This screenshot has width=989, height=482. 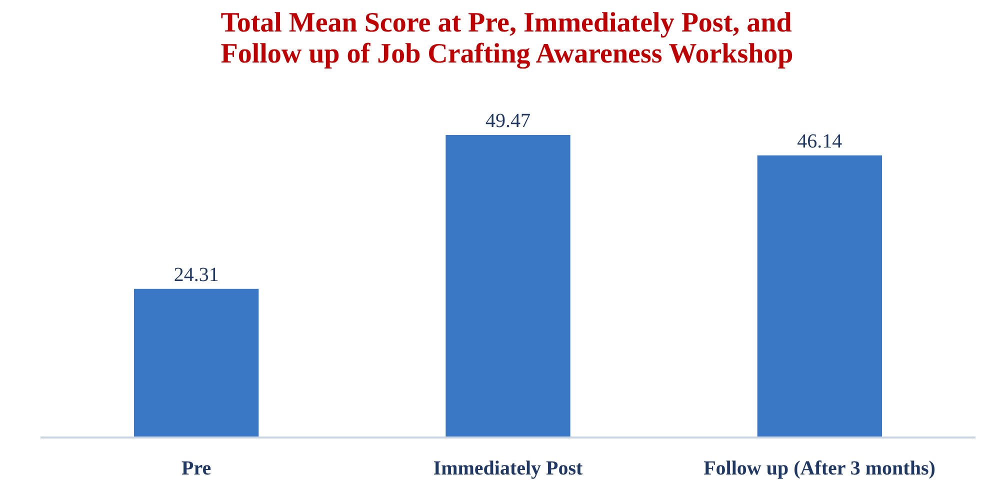 What do you see at coordinates (508, 121) in the screenshot?
I see `data-label: 49.47` at bounding box center [508, 121].